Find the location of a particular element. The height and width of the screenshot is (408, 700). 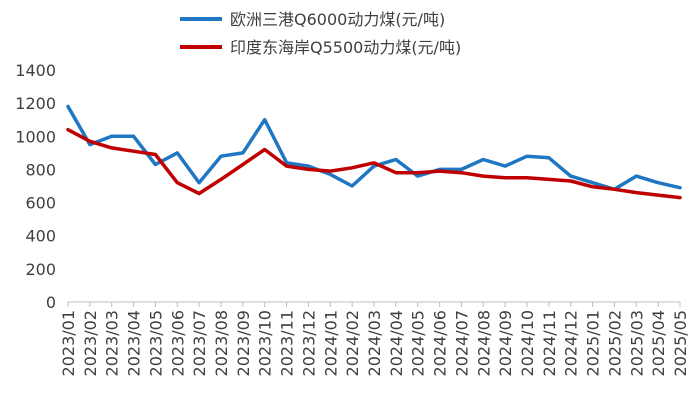

y-tick-label: 600 is located at coordinates (40, 203).